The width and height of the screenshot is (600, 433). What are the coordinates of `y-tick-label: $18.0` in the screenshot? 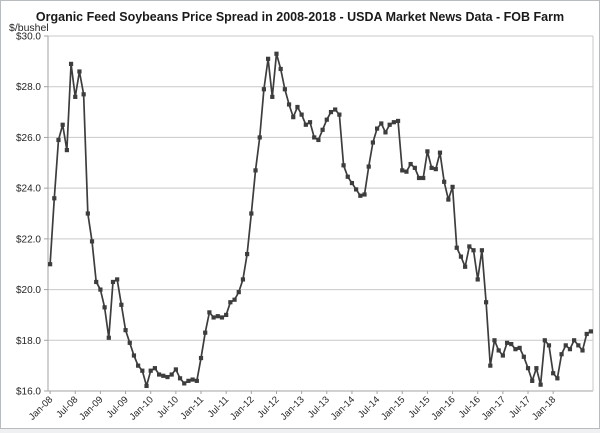 It's located at (28, 341).